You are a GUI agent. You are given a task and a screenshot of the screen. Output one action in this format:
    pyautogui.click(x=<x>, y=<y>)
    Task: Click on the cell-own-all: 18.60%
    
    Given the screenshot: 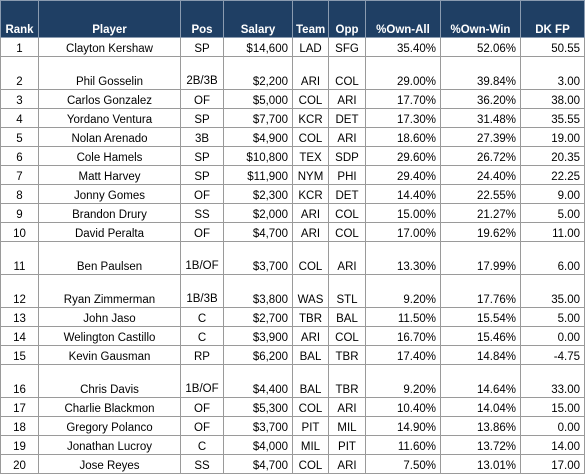 What is the action you would take?
    pyautogui.click(x=403, y=137)
    